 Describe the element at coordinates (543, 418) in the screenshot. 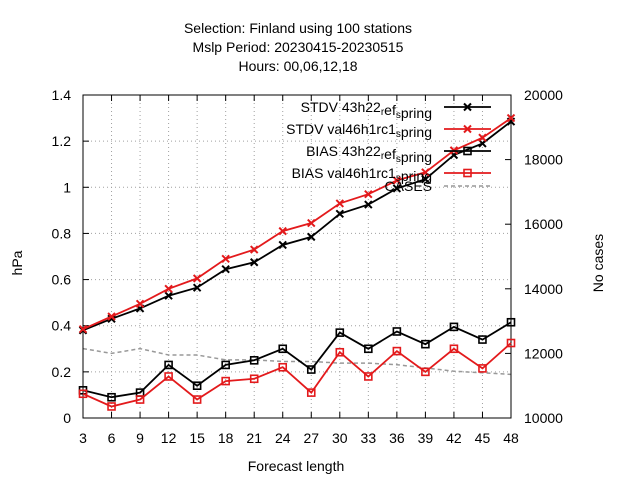

I see `y2-tick-label: 10000` at that location.